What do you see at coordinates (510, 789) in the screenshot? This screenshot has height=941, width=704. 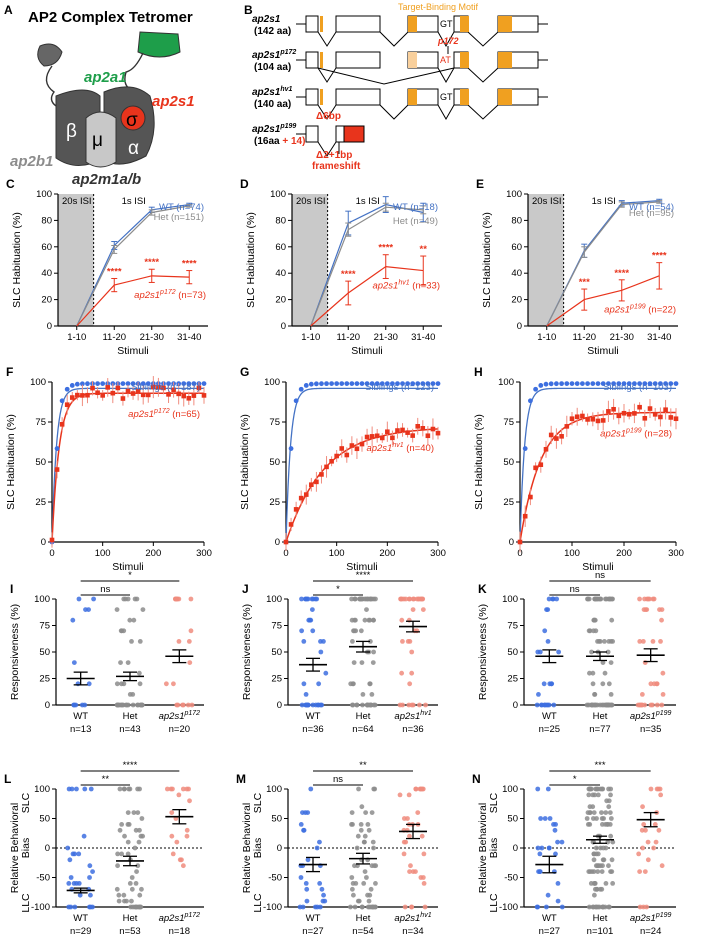 I see `y-tick-label: 100` at bounding box center [510, 789].